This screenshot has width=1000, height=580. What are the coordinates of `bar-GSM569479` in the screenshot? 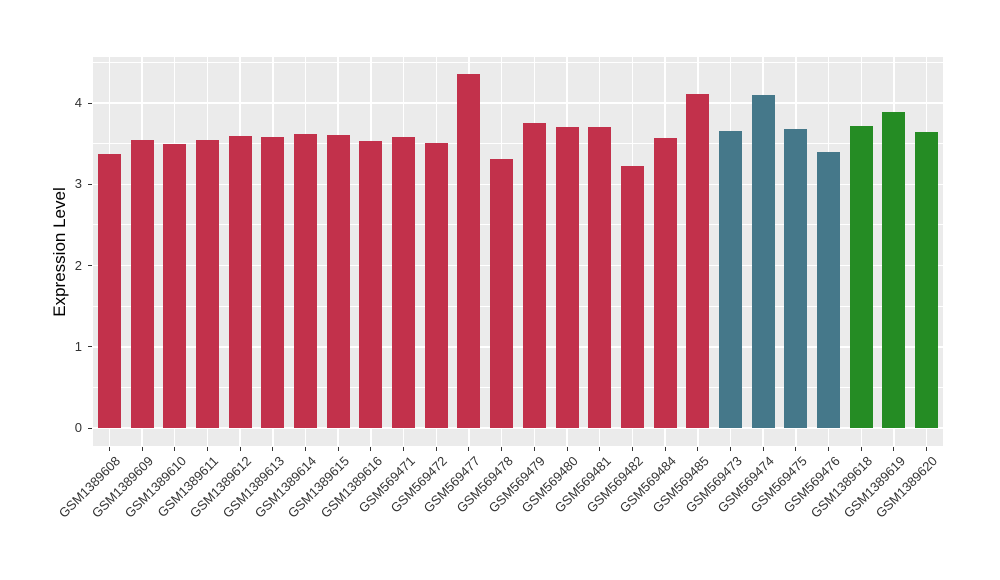 It's located at (534, 275).